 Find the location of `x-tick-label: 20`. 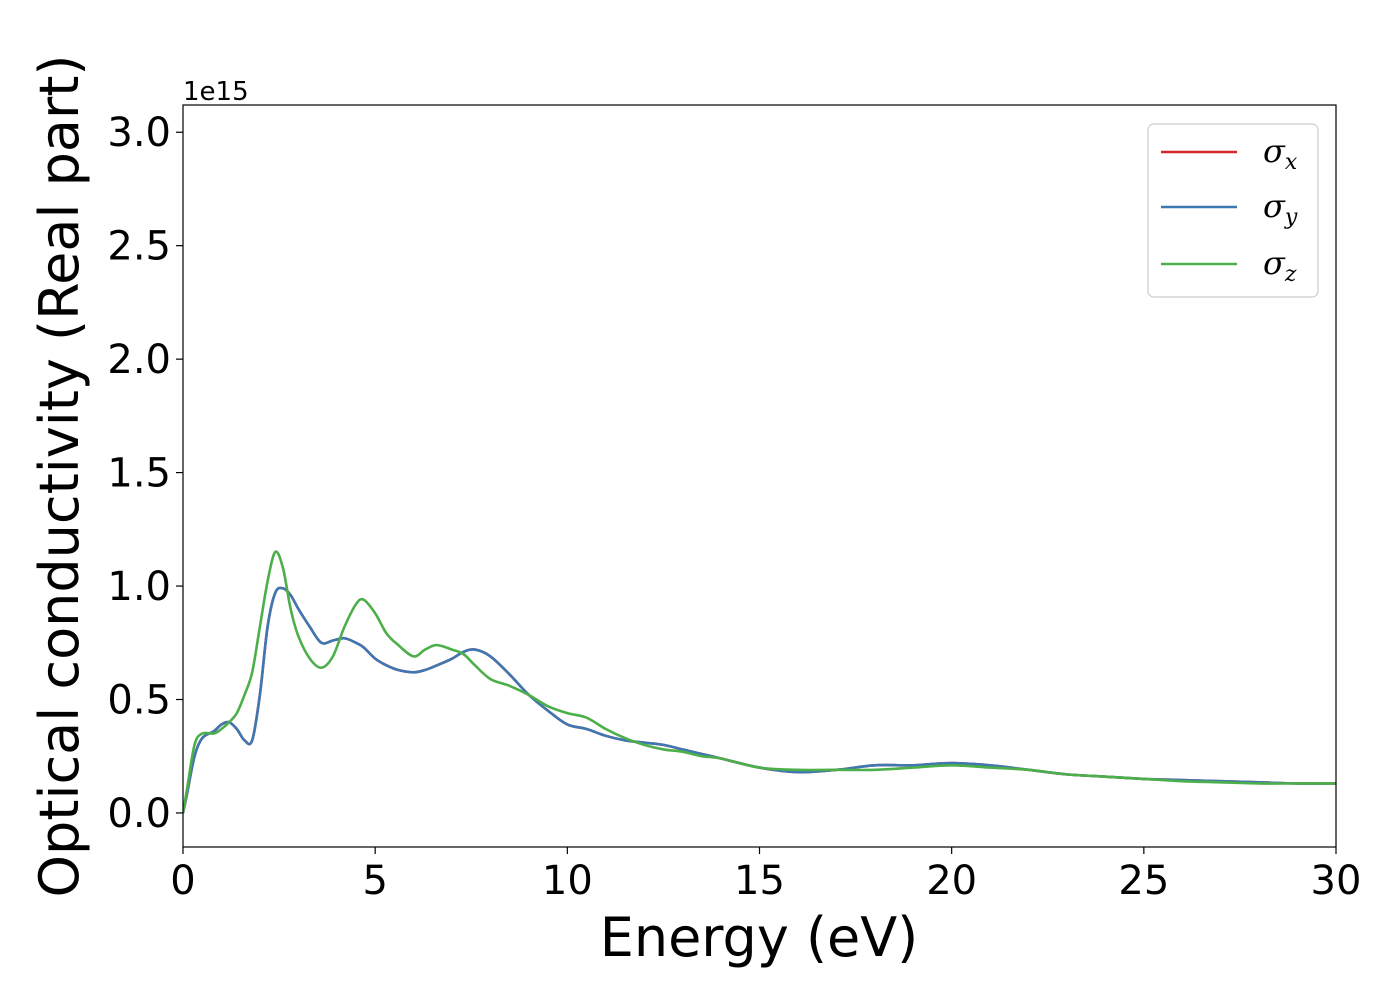

x-tick-label: 20 is located at coordinates (951, 881).